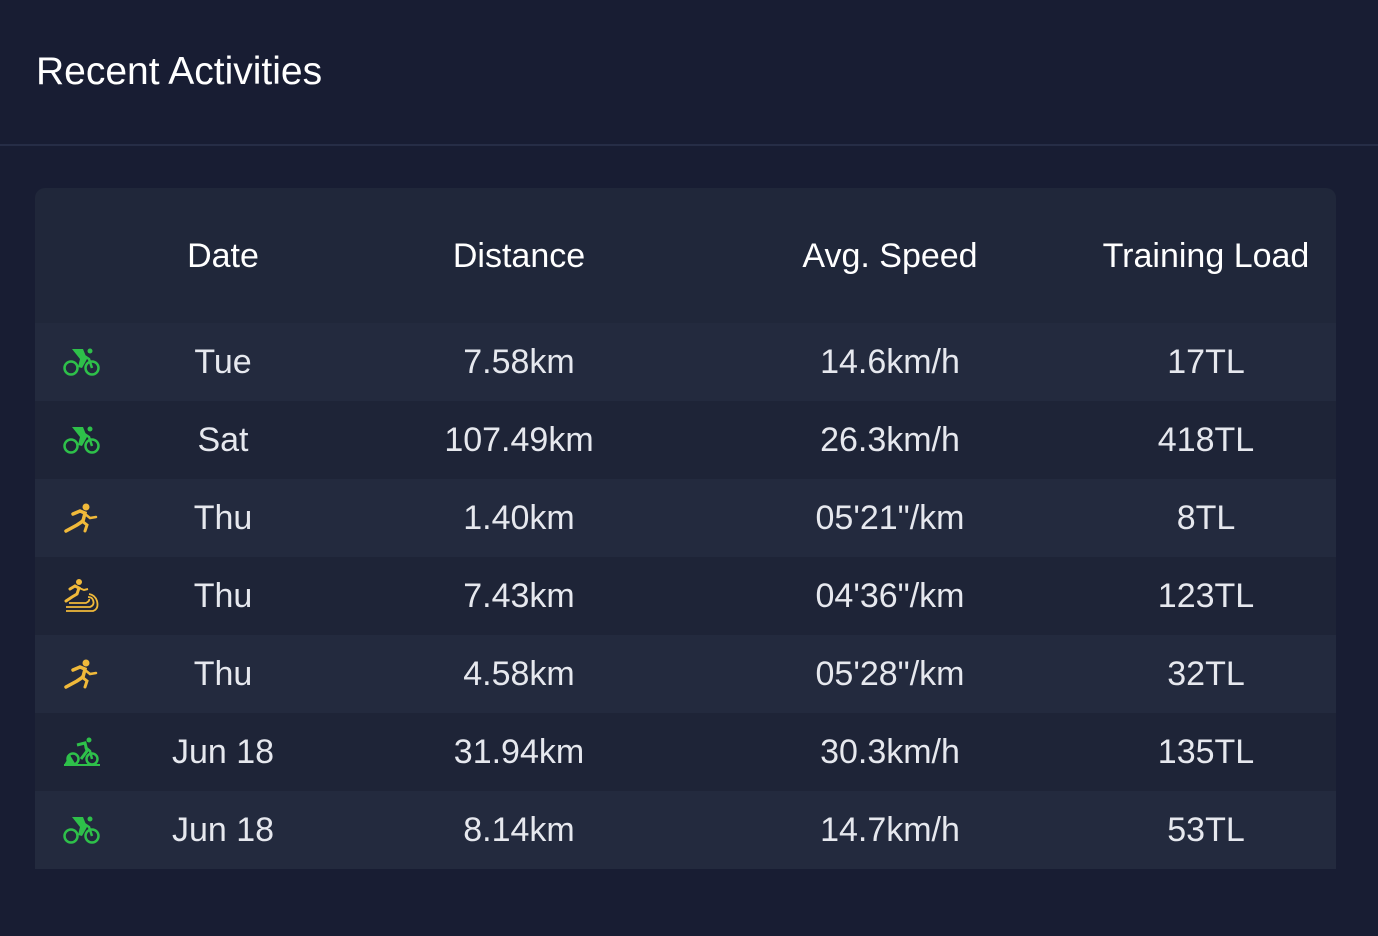  I want to click on training-load-cell: 8TL, so click(1206, 518).